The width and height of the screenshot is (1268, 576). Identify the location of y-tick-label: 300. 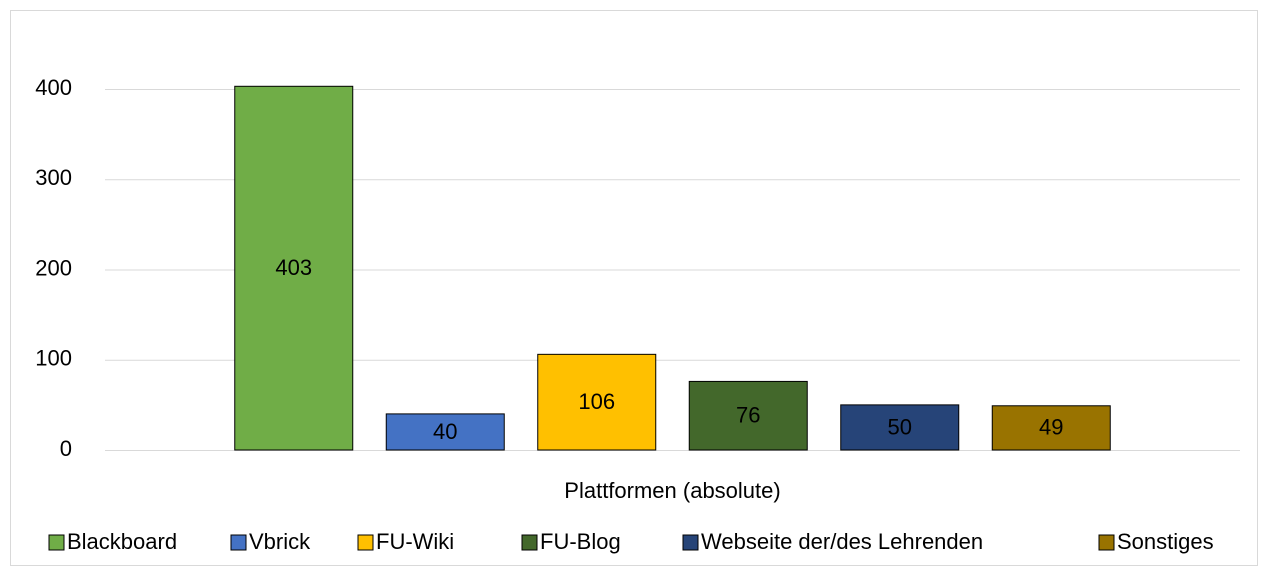
(53, 177).